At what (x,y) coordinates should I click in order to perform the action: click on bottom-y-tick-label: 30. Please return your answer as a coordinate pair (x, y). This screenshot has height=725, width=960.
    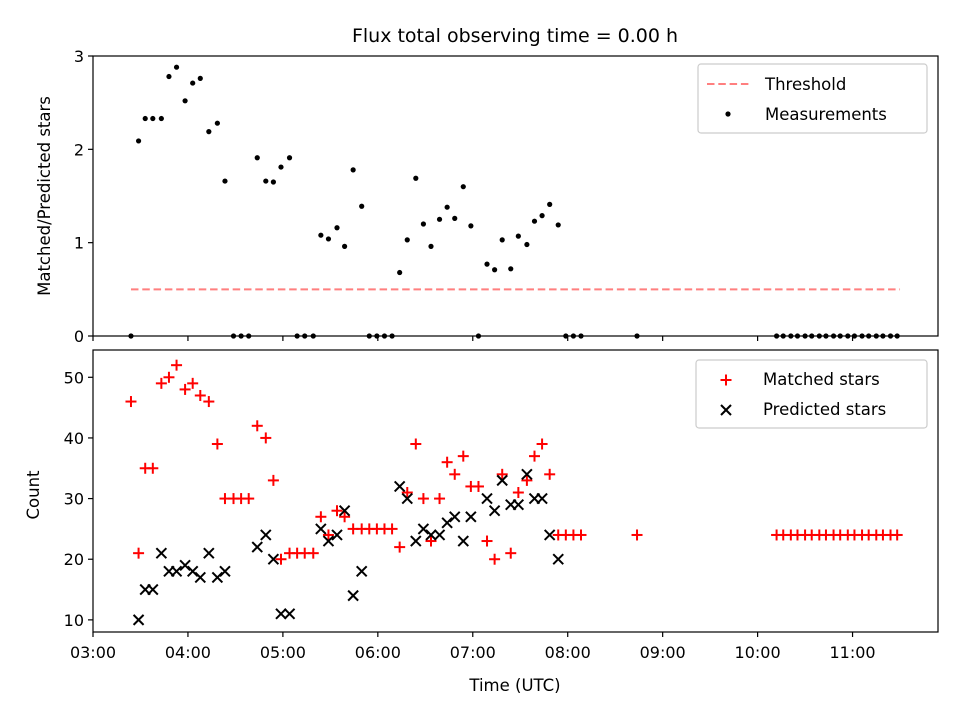
    Looking at the image, I should click on (74, 499).